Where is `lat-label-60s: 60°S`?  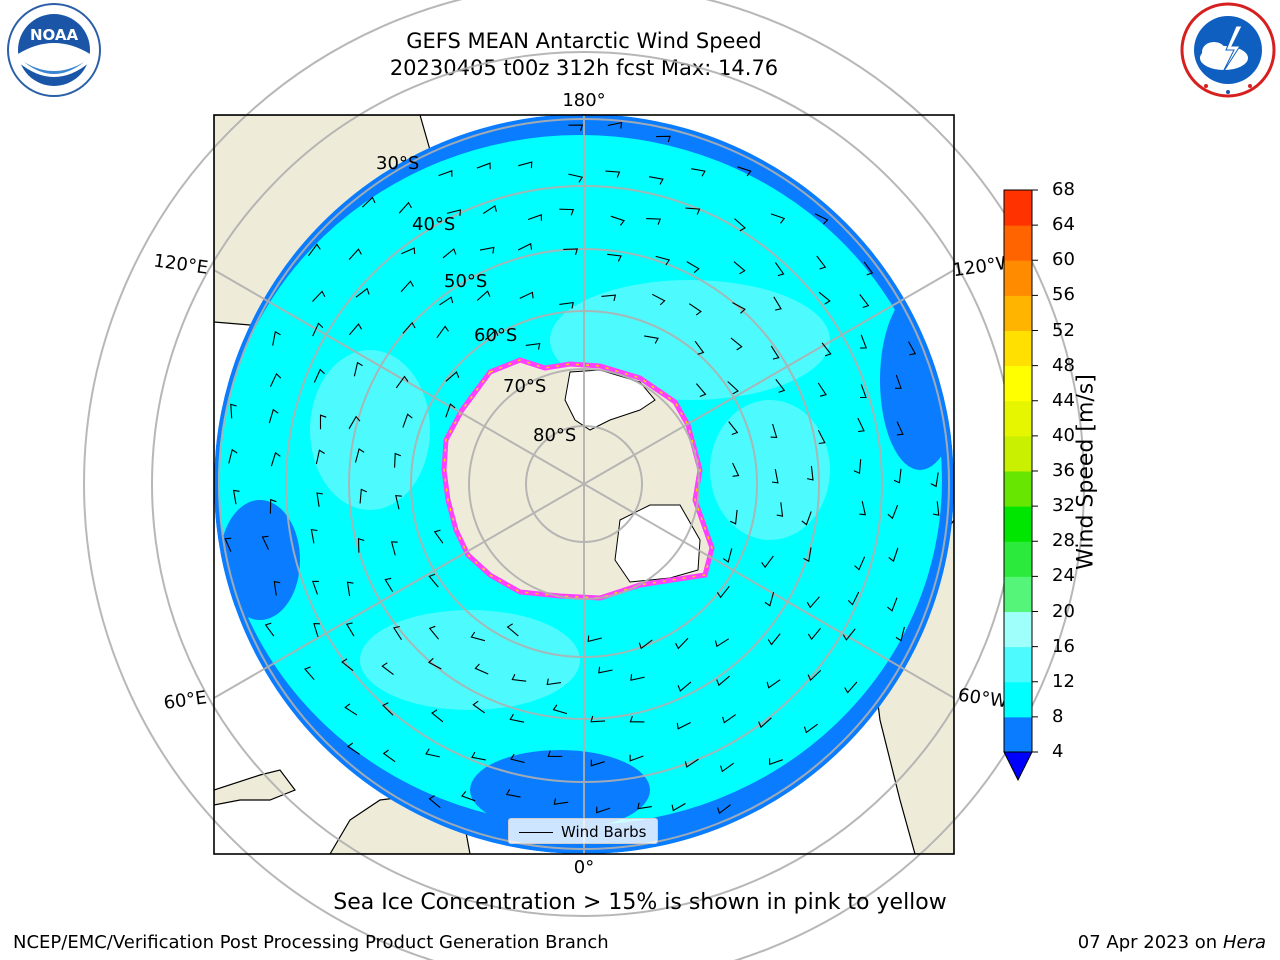
lat-label-60s: 60°S is located at coordinates (495, 335).